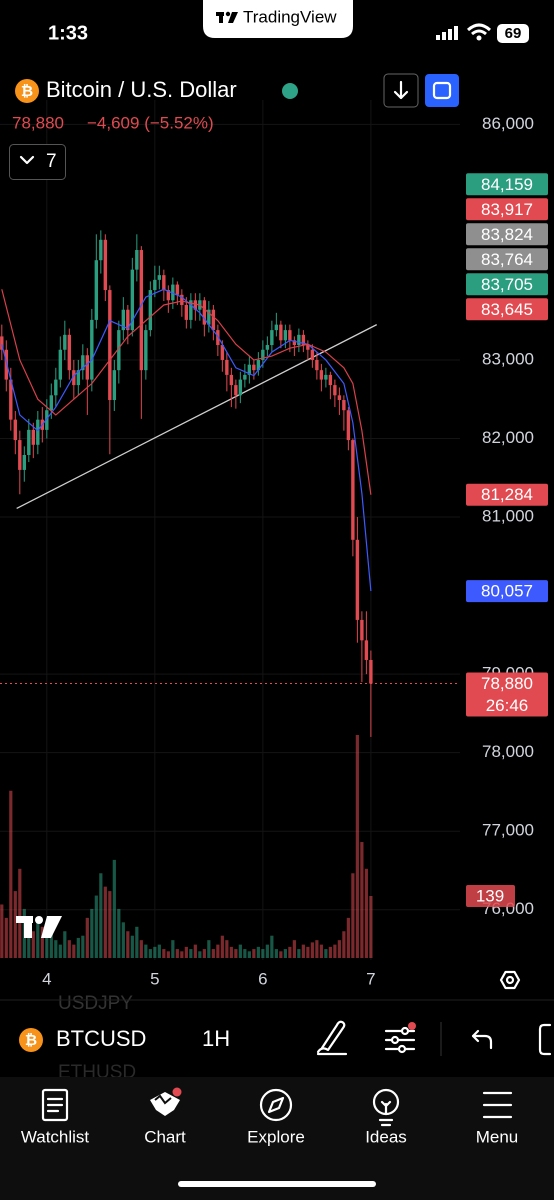  Describe the element at coordinates (479, 38) in the screenshot. I see `wifi-dot` at that location.